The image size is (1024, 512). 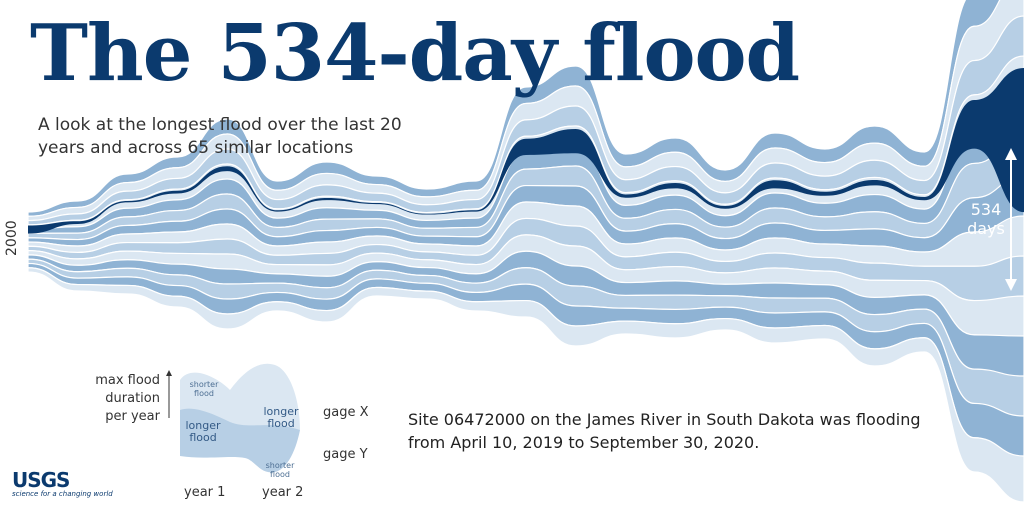 What do you see at coordinates (986, 228) in the screenshot?
I see `days-unit: days` at bounding box center [986, 228].